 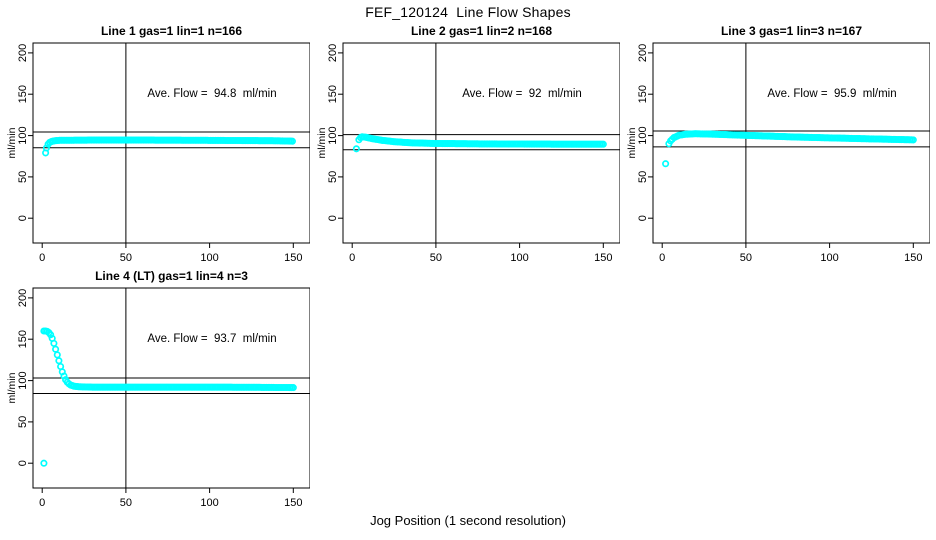 I want to click on panel-title: Line 3 gas=1 lin=3 n=167, so click(x=791, y=31).